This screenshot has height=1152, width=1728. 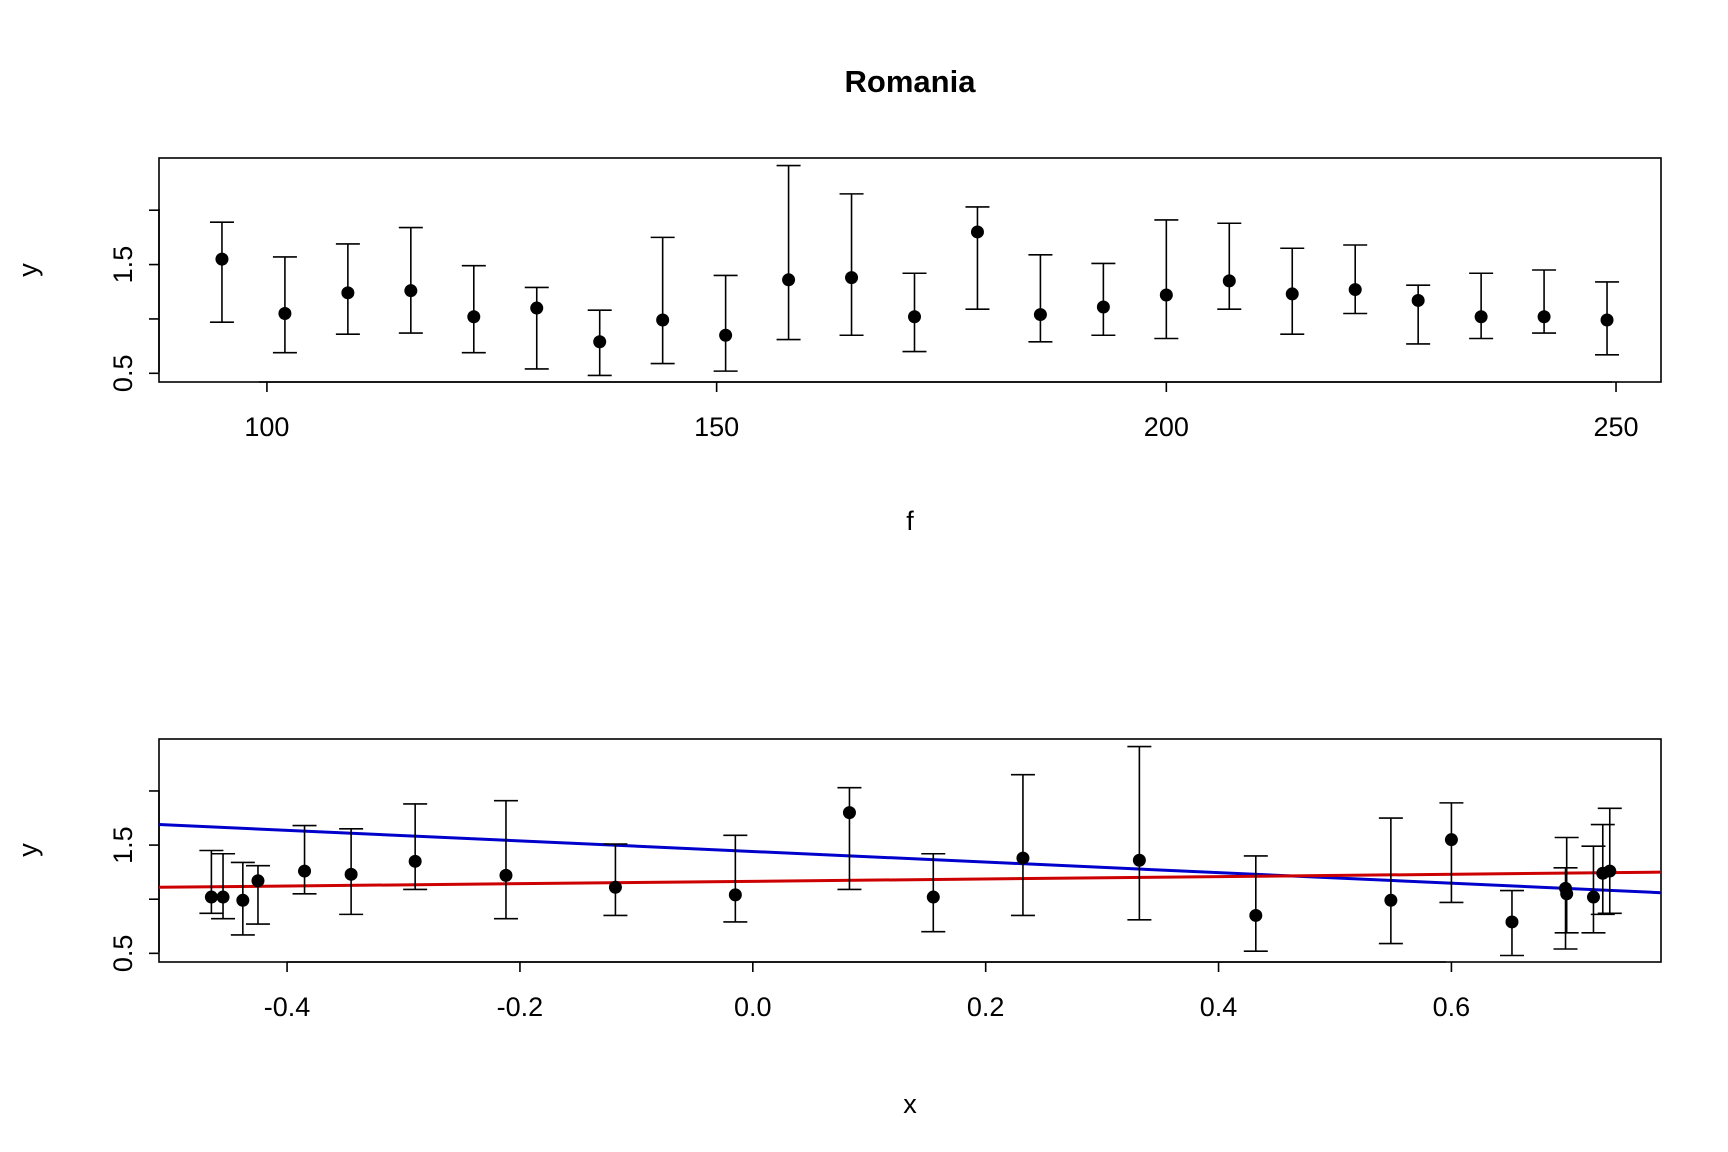 What do you see at coordinates (520, 1007) in the screenshot?
I see `x-tick-label: -0.2` at bounding box center [520, 1007].